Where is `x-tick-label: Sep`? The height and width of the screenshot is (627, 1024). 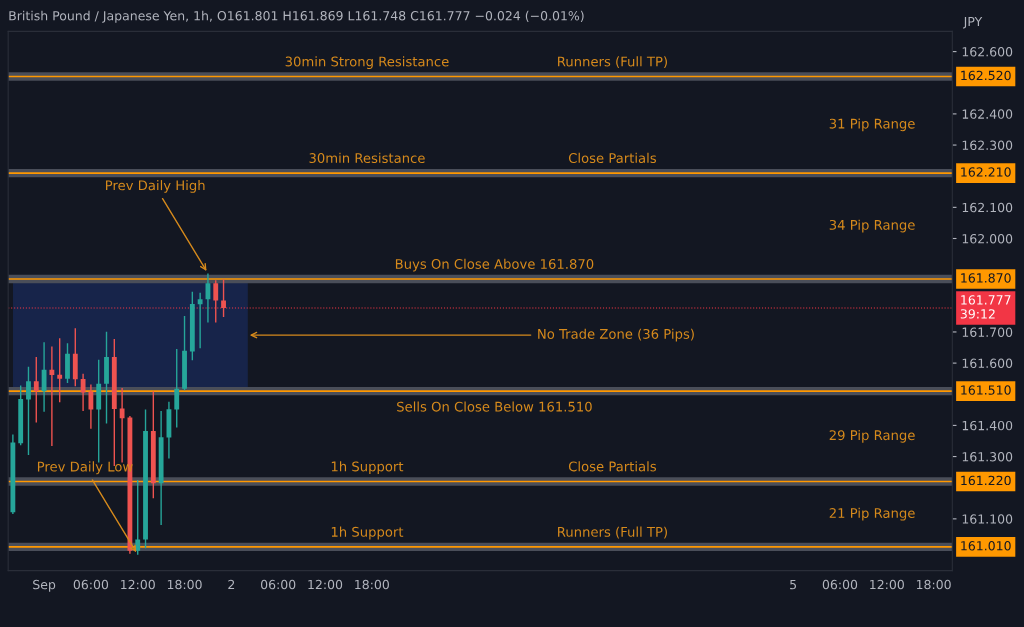
x-tick-label: Sep is located at coordinates (44, 585).